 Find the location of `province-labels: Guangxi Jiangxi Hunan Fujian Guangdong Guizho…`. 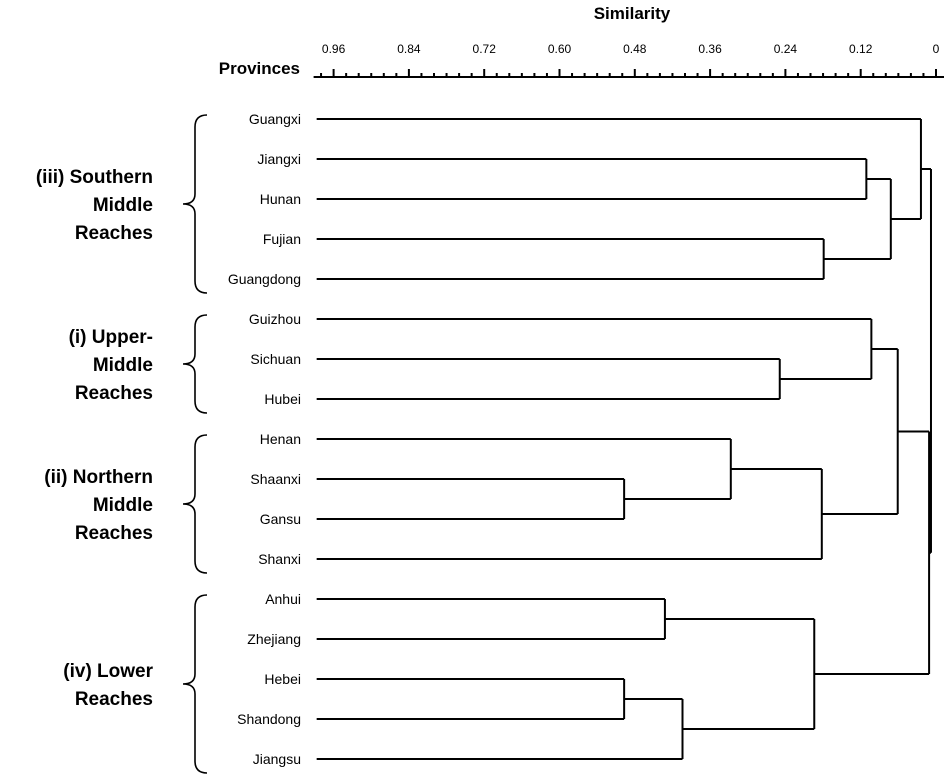

province-labels: Guangxi Jiangxi Hunan Fujian Guangdong Guizho… is located at coordinates (264, 439).